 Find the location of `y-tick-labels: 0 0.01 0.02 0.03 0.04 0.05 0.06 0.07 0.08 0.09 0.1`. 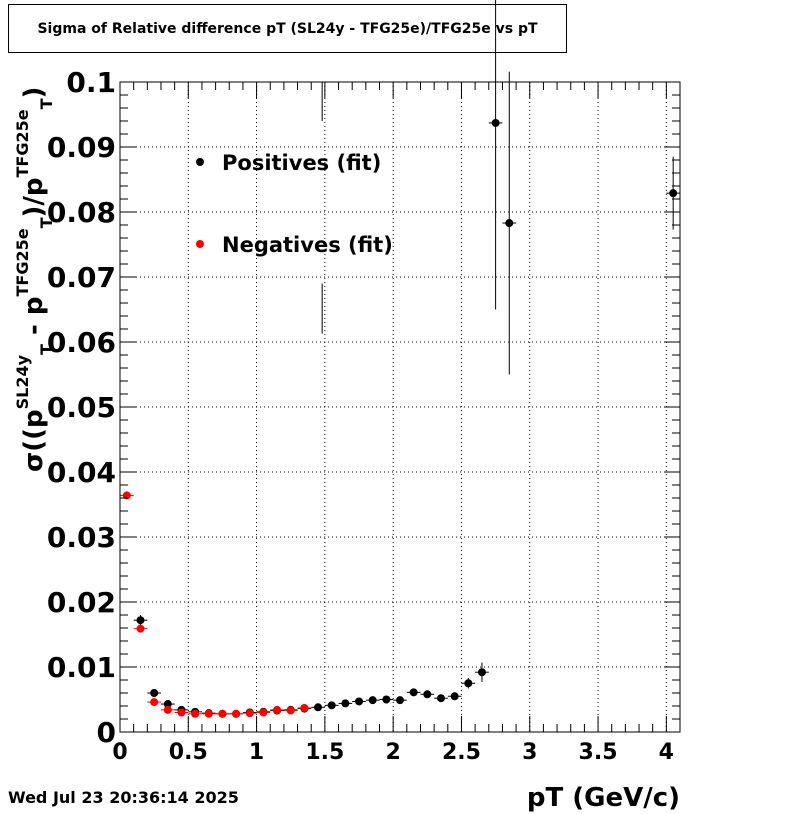

y-tick-labels: 0 0.01 0.02 0.03 0.04 0.05 0.06 0.07 0.08 0.09 0.1 is located at coordinates (81, 407).